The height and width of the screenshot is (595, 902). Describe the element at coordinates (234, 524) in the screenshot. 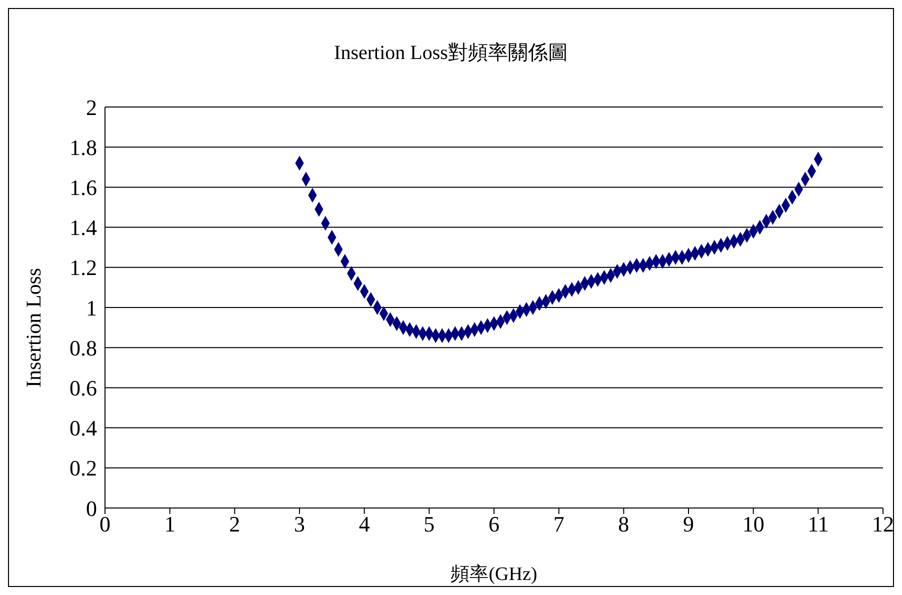

I see `x-tick-label: 2` at that location.